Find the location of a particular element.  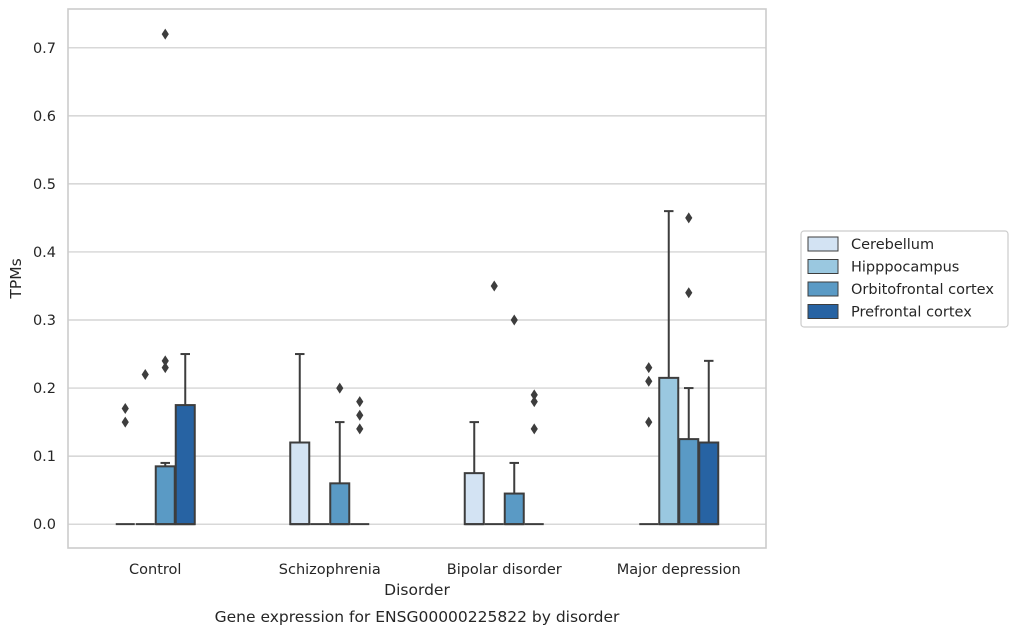

legend-label: Hipppocampus is located at coordinates (905, 268).